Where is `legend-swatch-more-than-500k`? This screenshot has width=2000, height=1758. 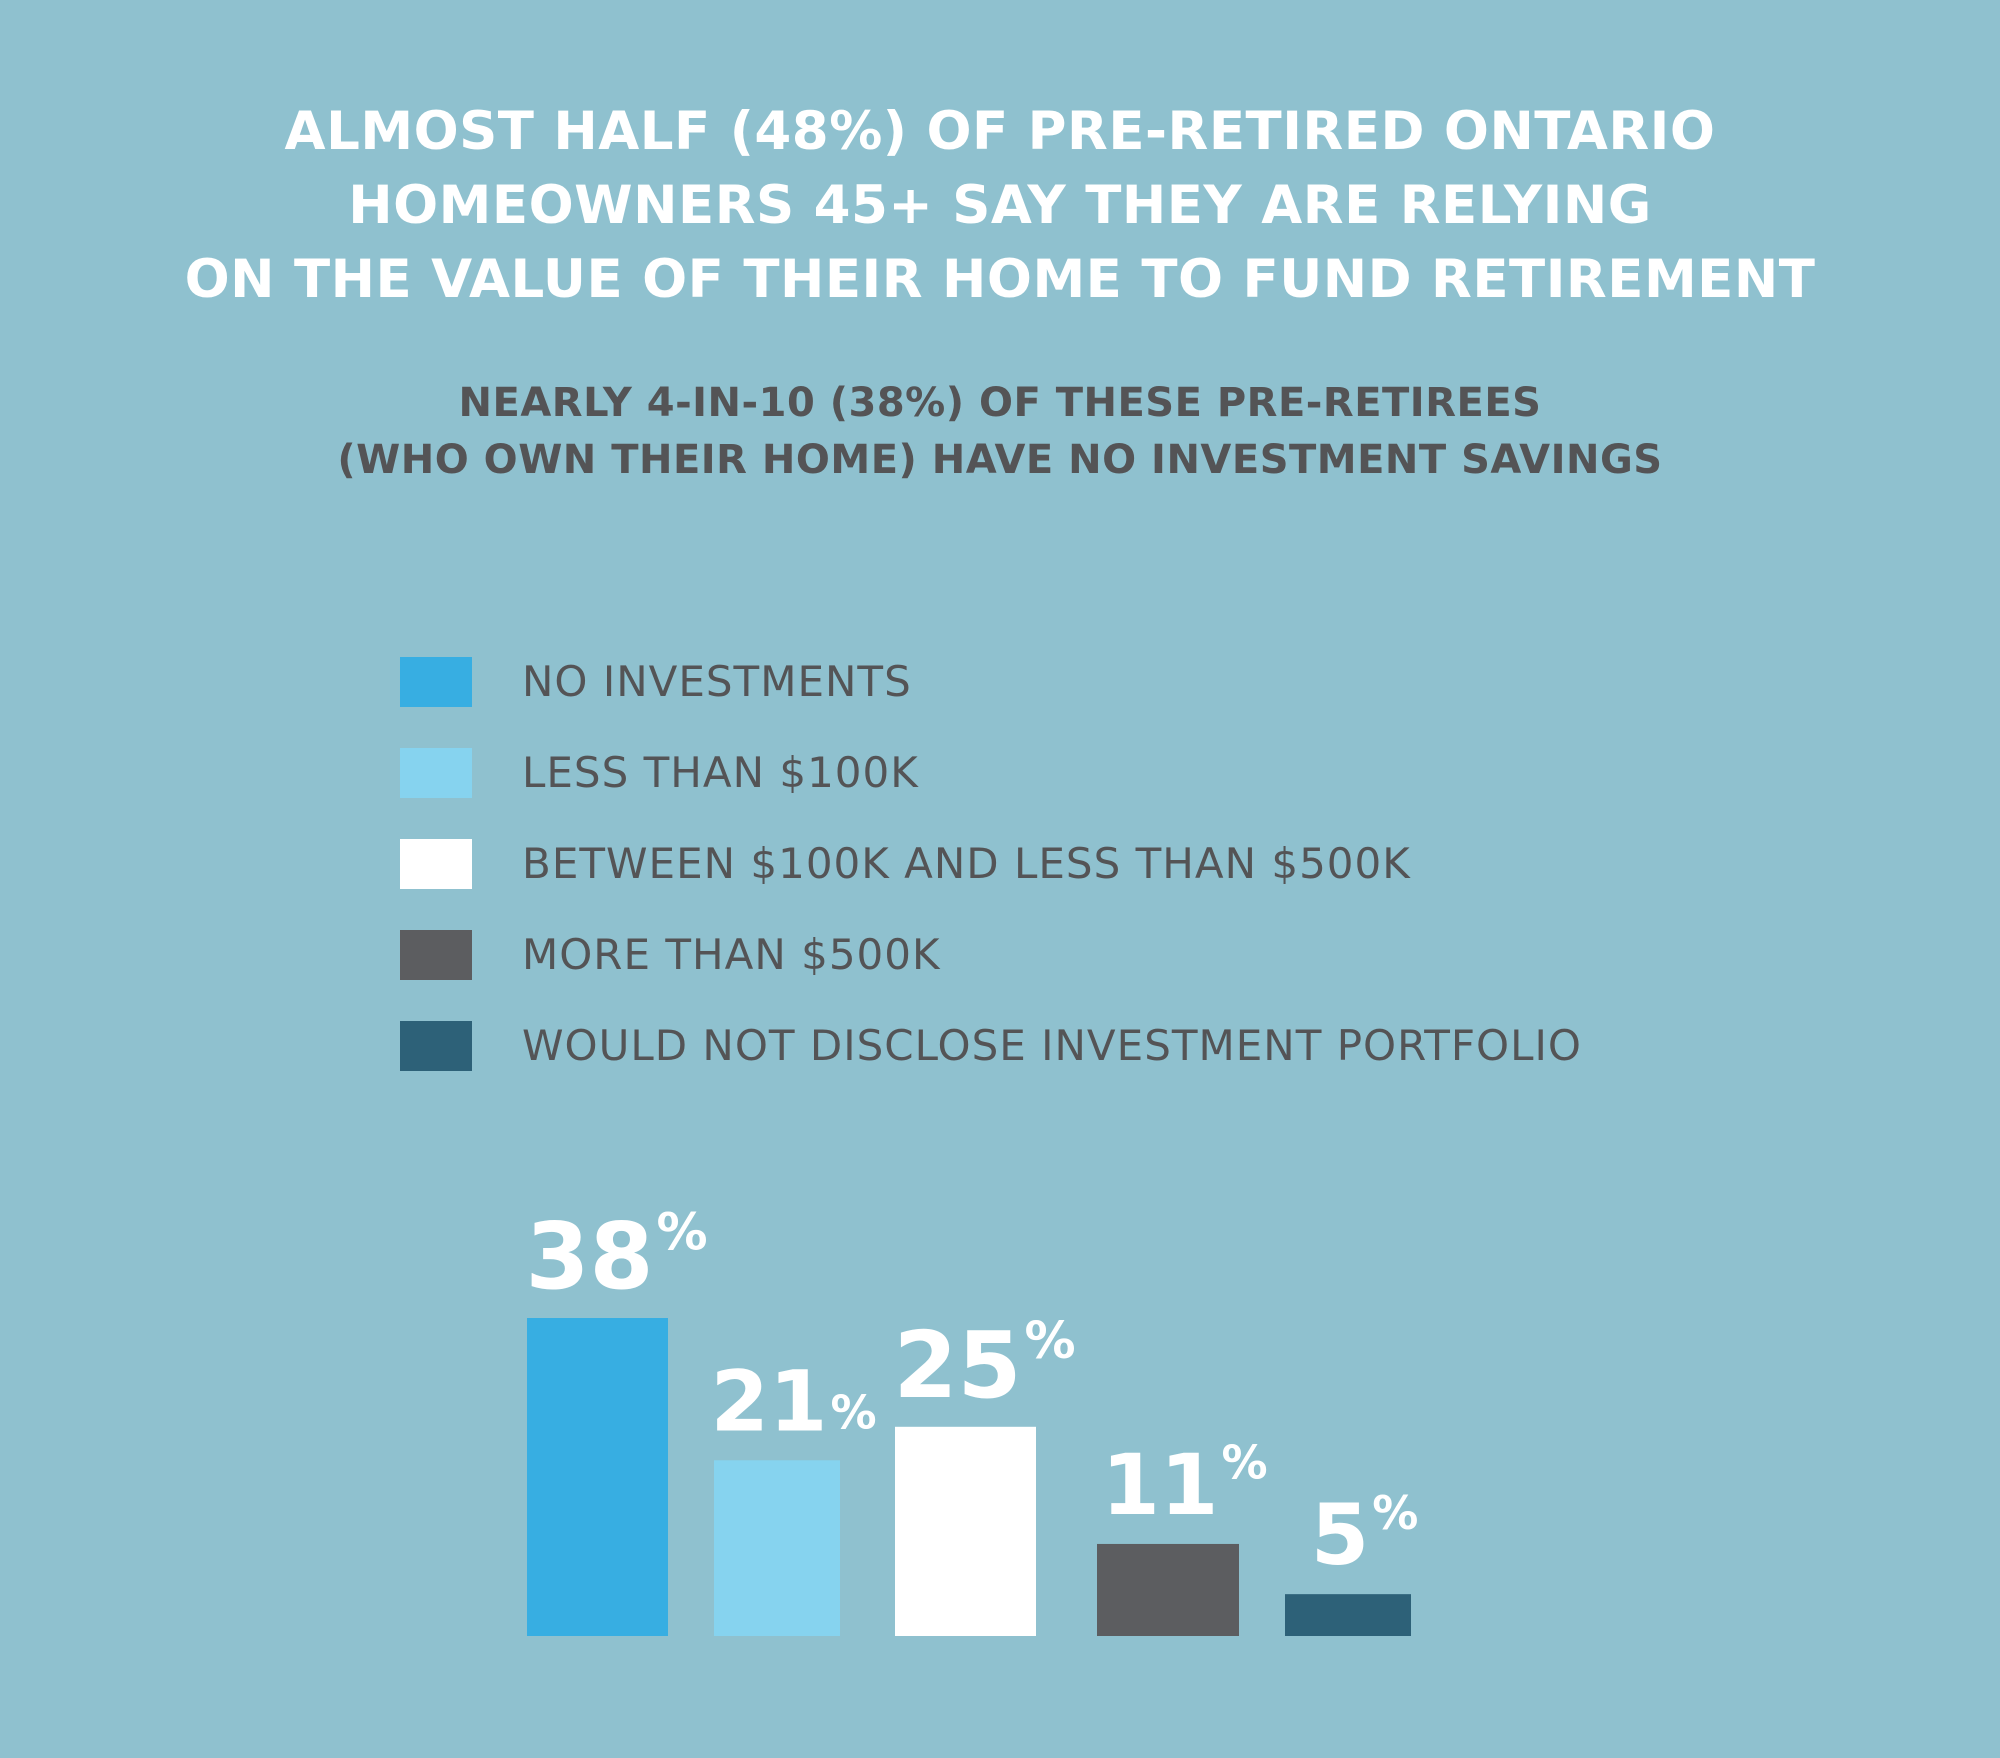
legend-swatch-more-than-500k is located at coordinates (436, 954).